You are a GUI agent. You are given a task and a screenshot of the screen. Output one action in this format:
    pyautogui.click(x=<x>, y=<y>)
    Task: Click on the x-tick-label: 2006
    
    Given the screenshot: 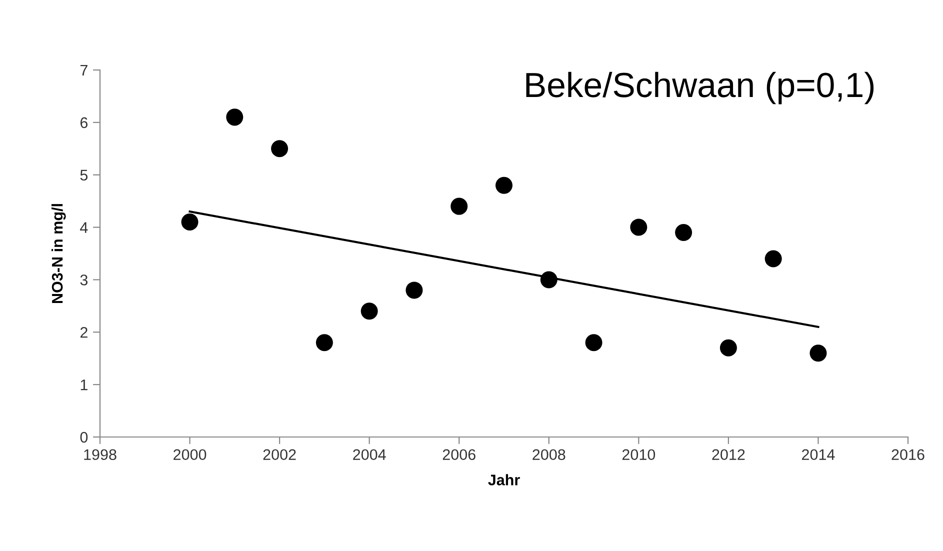 What is the action you would take?
    pyautogui.click(x=459, y=454)
    